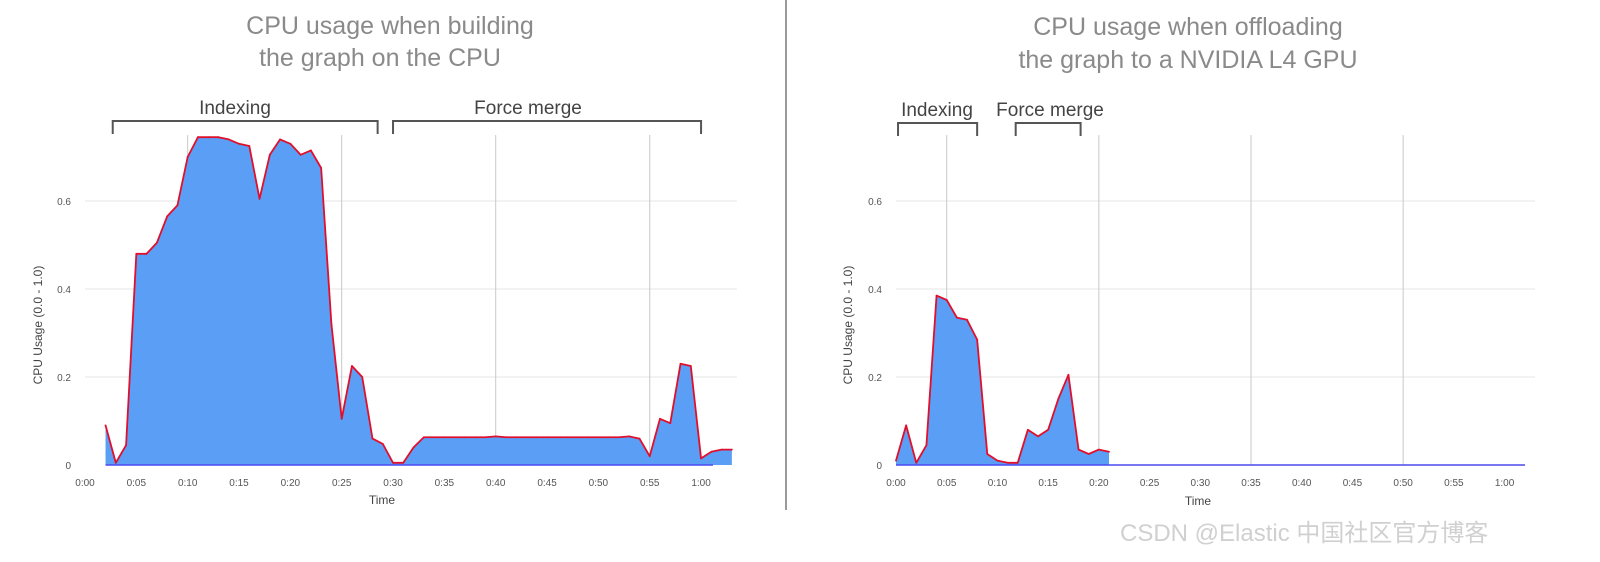 The width and height of the screenshot is (1600, 562). What do you see at coordinates (68, 466) in the screenshot?
I see `chart-left-y-tick-label: 0` at bounding box center [68, 466].